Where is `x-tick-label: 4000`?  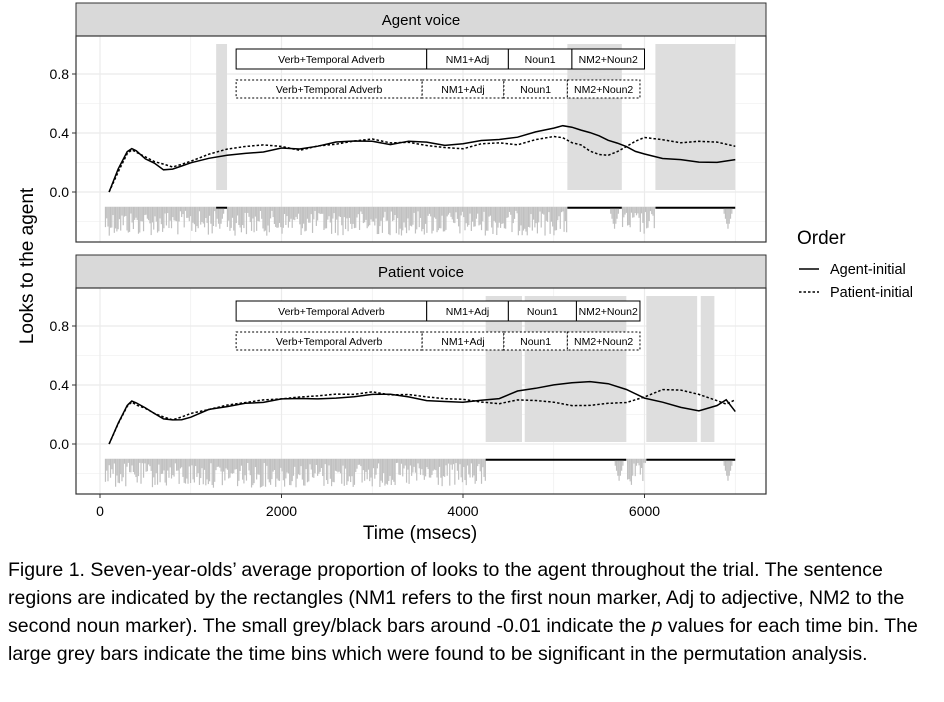 x-tick-label: 4000 is located at coordinates (462, 511).